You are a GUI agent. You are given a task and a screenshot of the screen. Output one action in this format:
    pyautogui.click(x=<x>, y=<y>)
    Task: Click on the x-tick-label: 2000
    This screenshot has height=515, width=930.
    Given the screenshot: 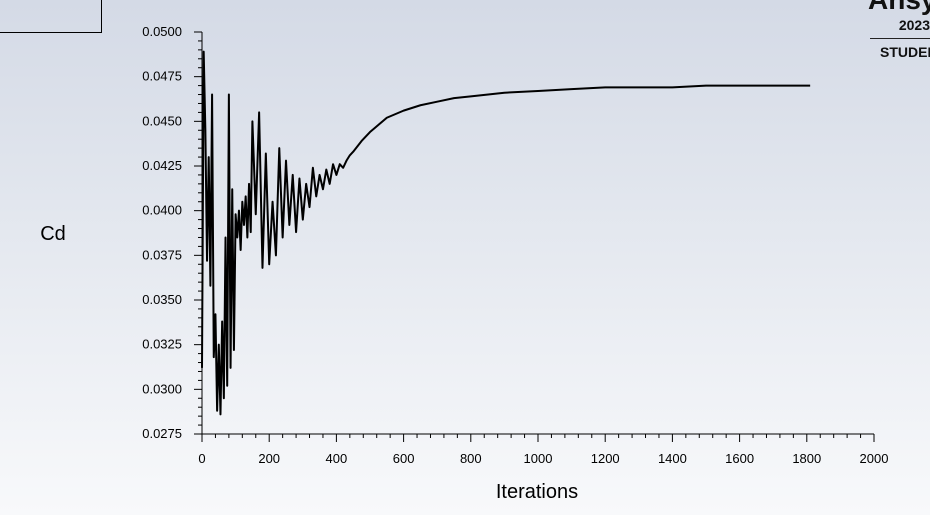 What is the action you would take?
    pyautogui.click(x=874, y=458)
    